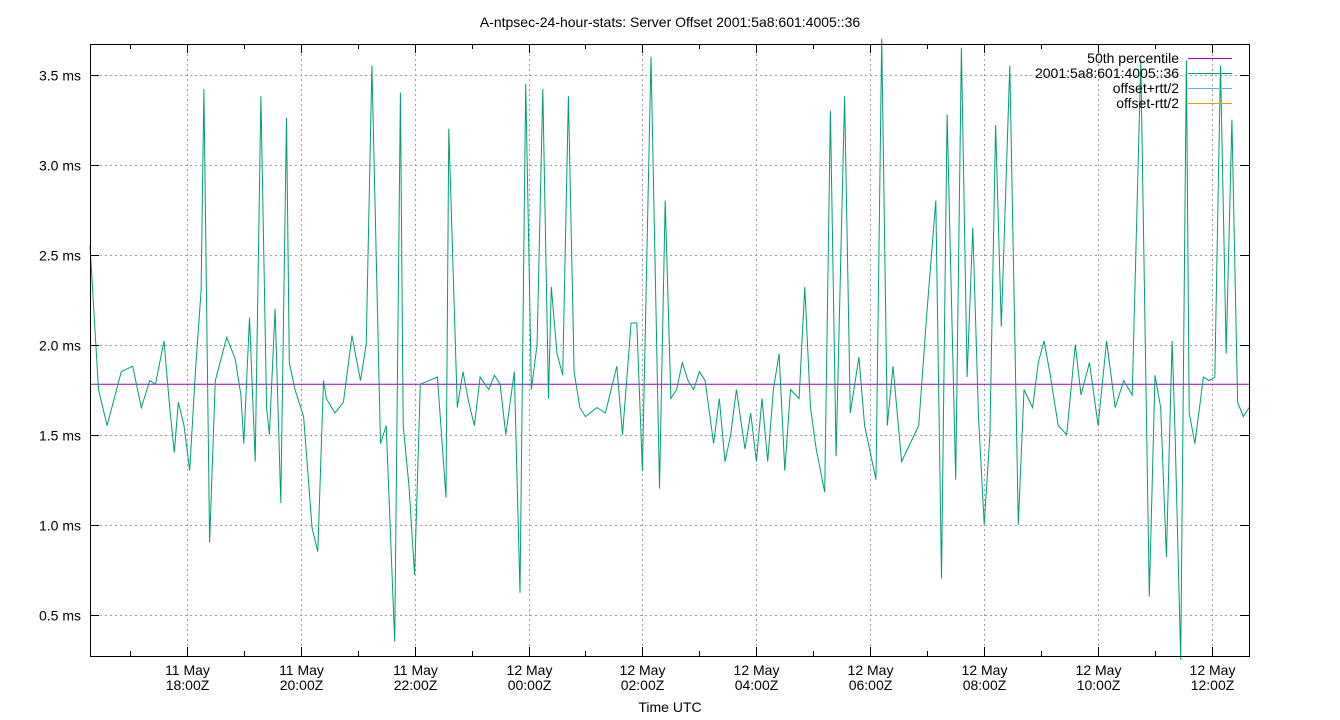 Image resolution: width=1340 pixels, height=720 pixels. I want to click on x-tick-label-time: 18:00Z, so click(188, 685).